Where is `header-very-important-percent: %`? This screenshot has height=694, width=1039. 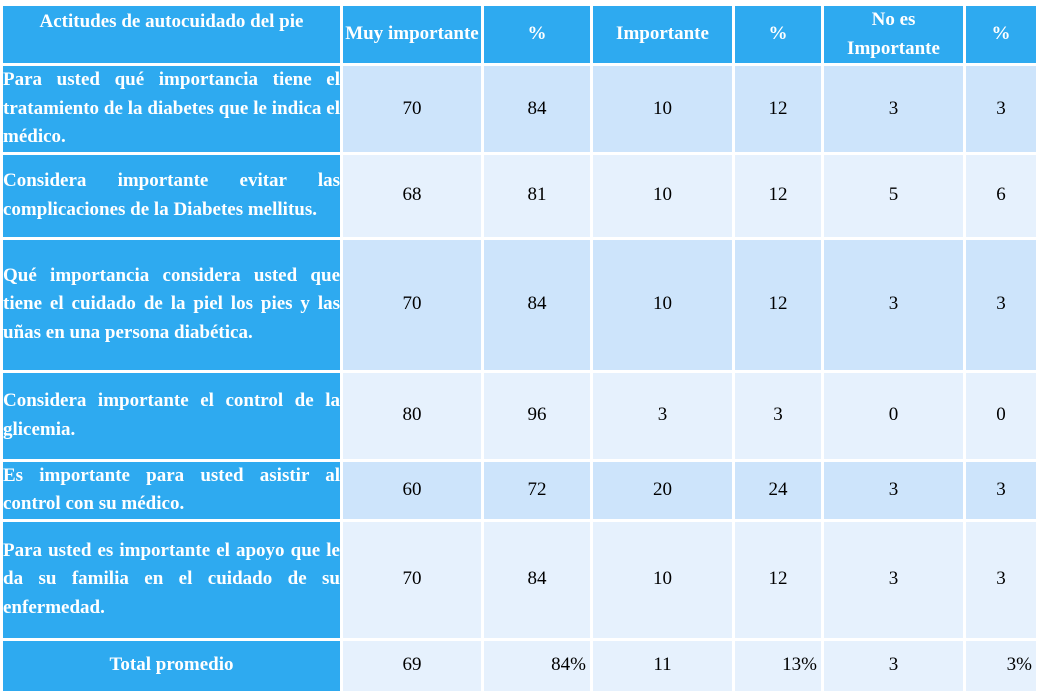 header-very-important-percent: % is located at coordinates (537, 34).